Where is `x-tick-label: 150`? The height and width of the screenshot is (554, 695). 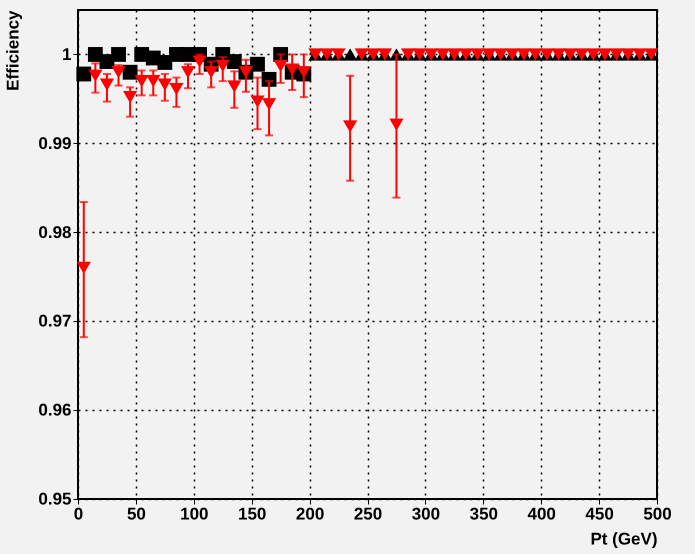 x-tick-label: 150 is located at coordinates (252, 514).